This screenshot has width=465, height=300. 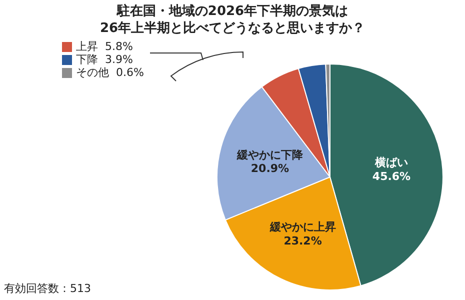 I want to click on legend-label: 下降 3.9%, so click(x=104, y=59).